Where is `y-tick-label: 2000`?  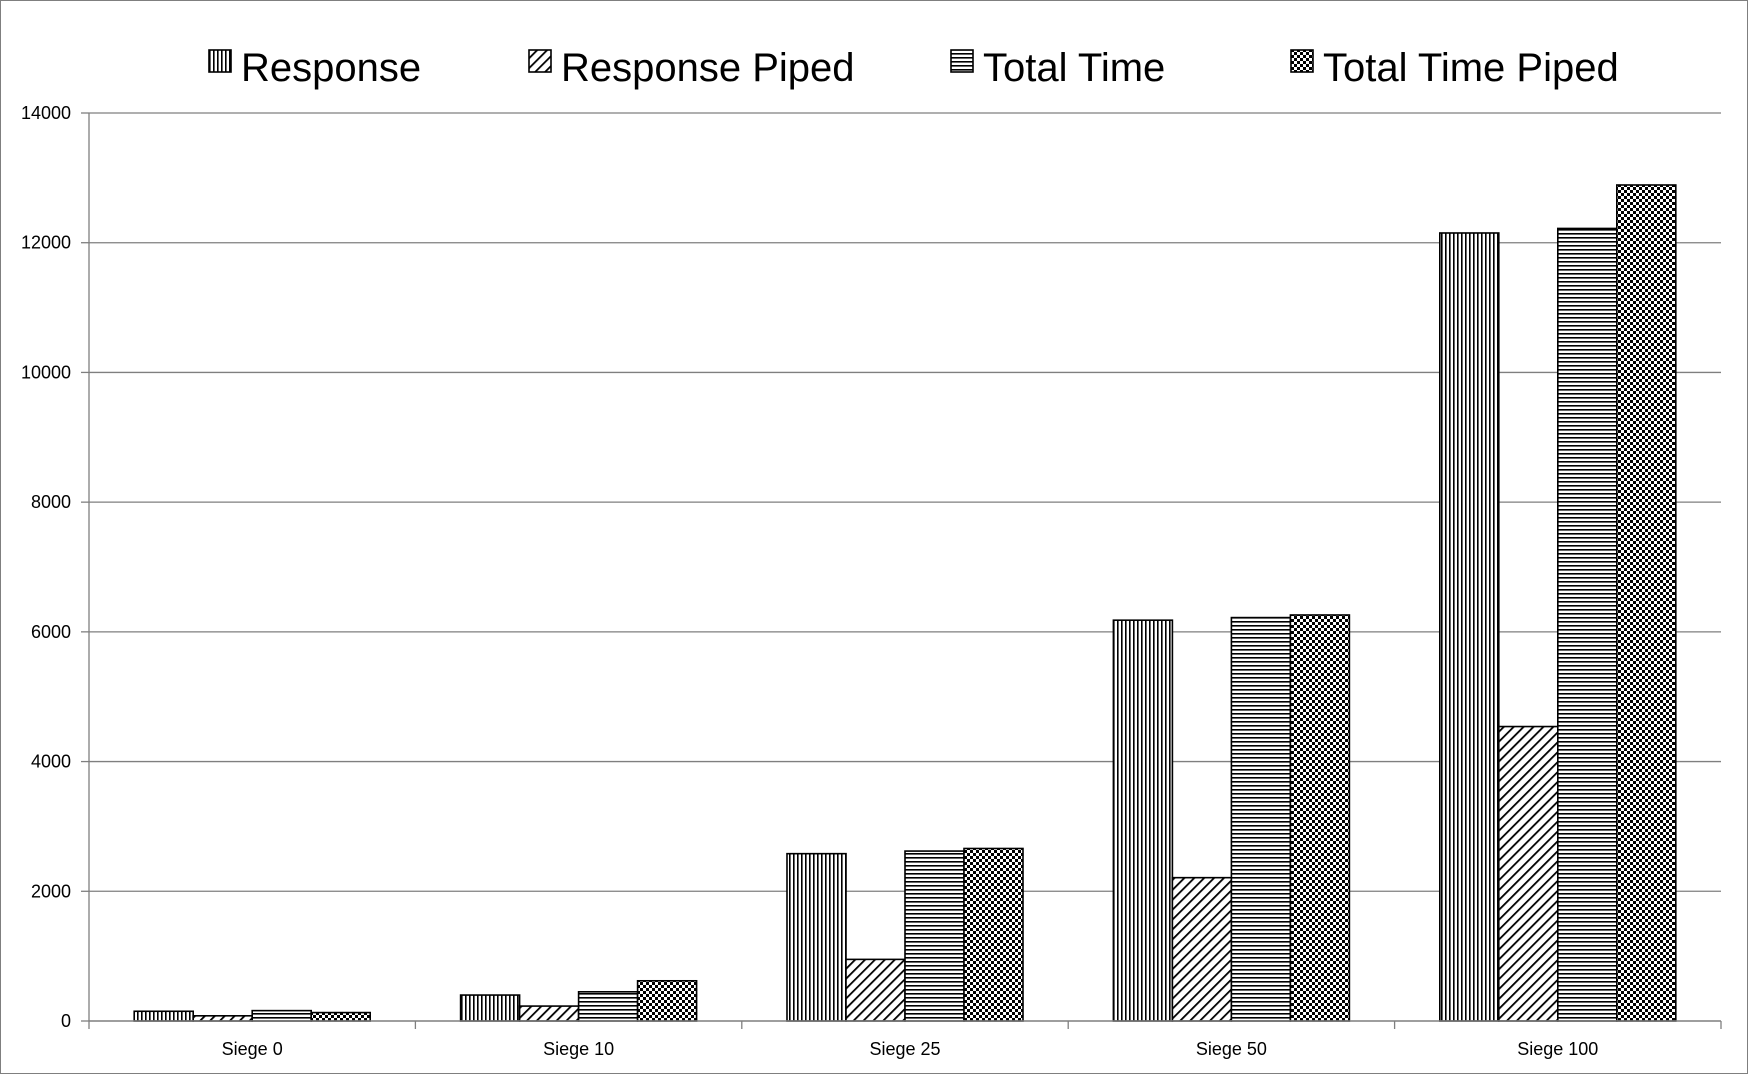
y-tick-label: 2000 is located at coordinates (51, 891).